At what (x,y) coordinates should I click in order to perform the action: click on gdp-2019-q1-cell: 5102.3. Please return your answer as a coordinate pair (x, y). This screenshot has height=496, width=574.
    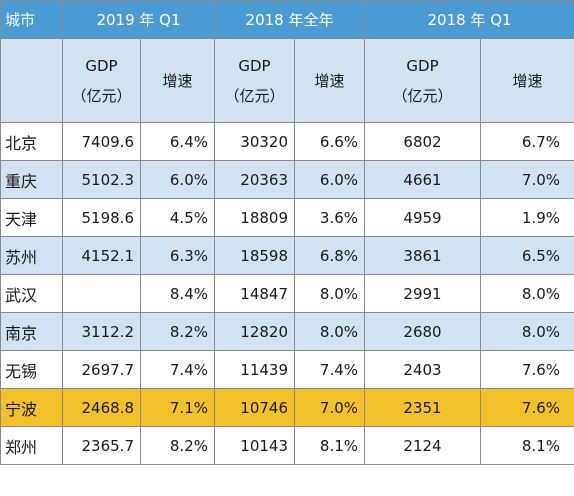
    Looking at the image, I should click on (101, 179).